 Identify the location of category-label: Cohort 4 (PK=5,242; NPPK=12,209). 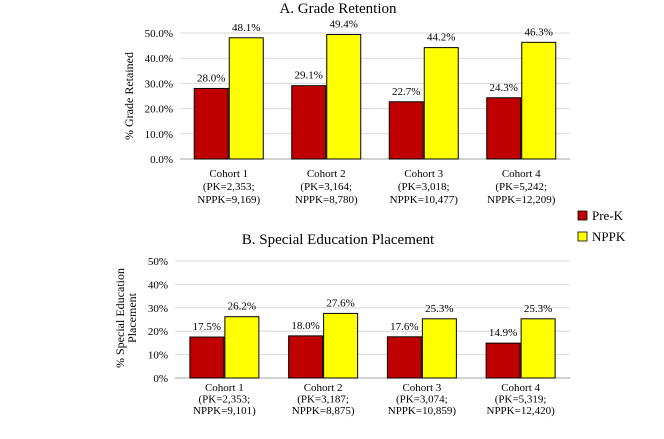
(521, 187).